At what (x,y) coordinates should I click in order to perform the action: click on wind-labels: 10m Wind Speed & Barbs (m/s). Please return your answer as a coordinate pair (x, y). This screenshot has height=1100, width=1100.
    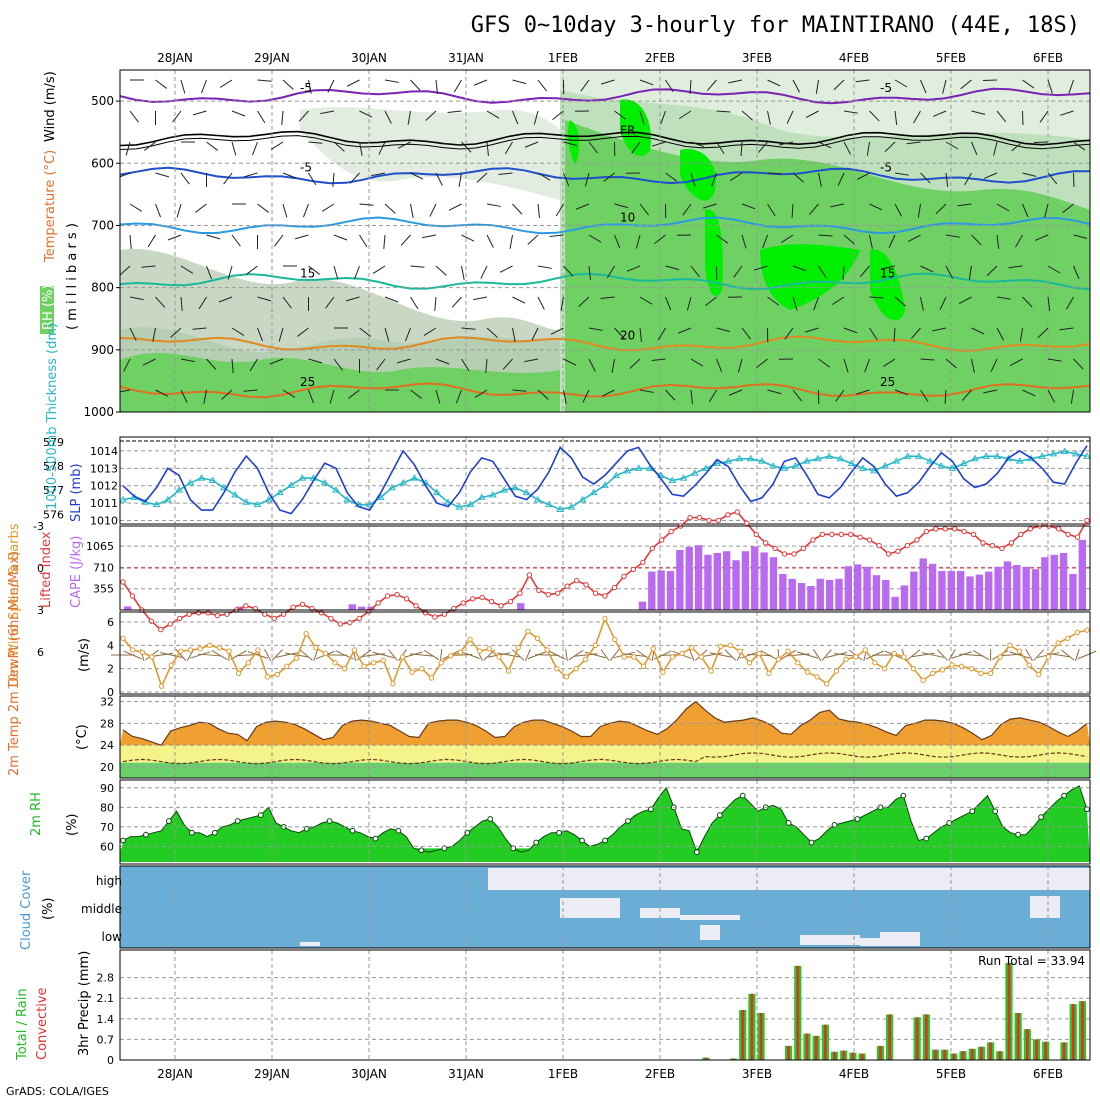
    Looking at the image, I should click on (49, 606).